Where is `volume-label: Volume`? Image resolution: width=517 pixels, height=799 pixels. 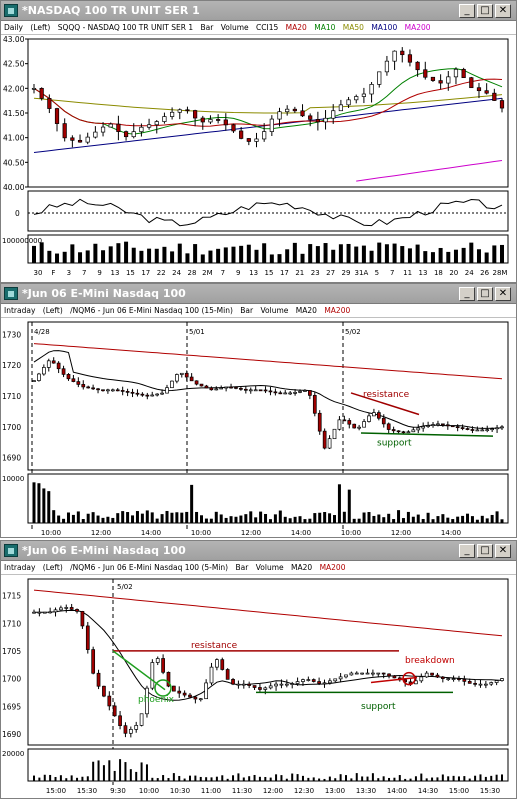 volume-label: Volume is located at coordinates (234, 27).